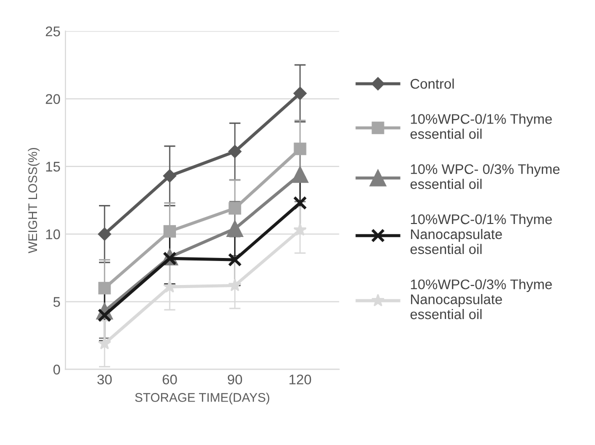 The image size is (595, 445). What do you see at coordinates (432, 83) in the screenshot?
I see `legend-label: Control` at bounding box center [432, 83].